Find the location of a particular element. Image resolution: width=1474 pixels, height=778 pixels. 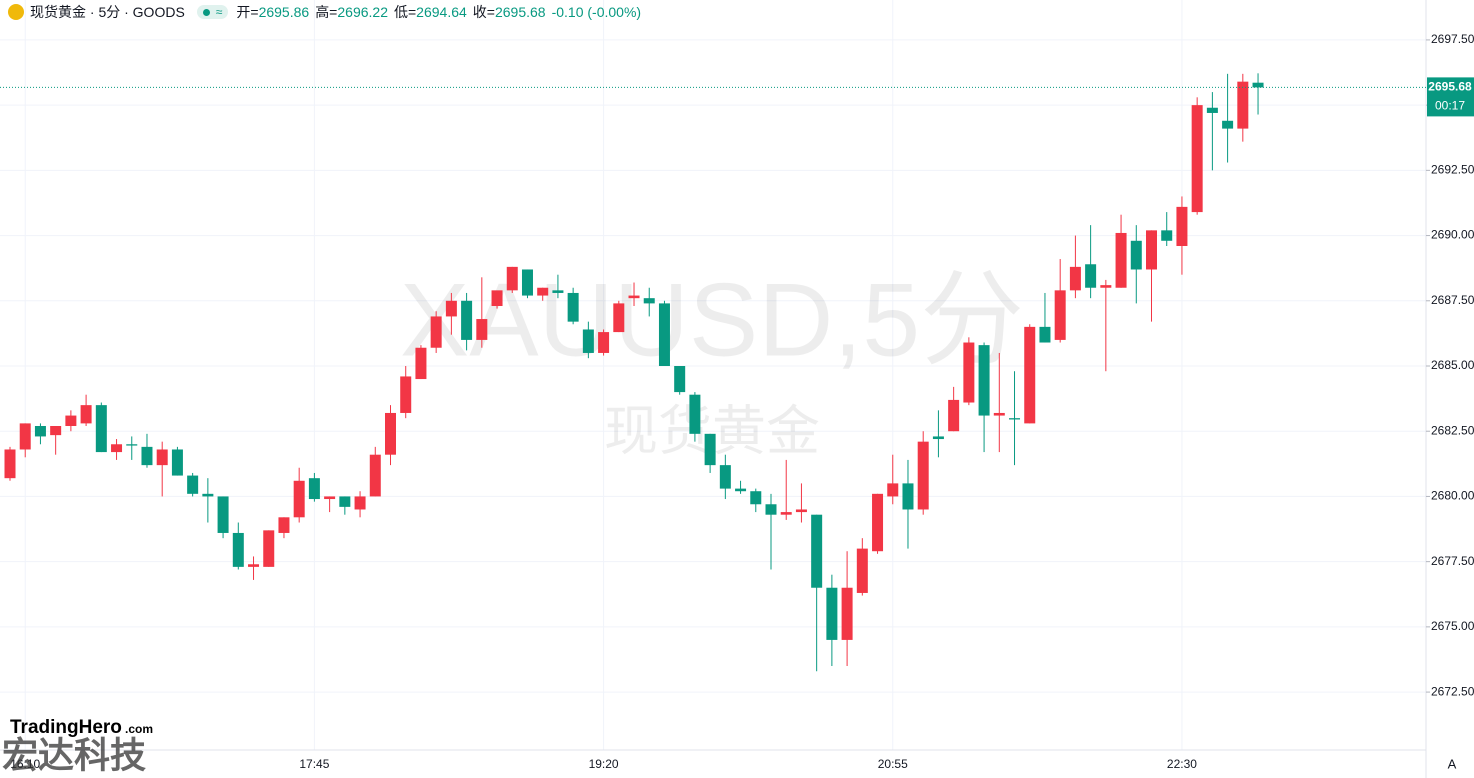

scale-button: A is located at coordinates (1452, 763).